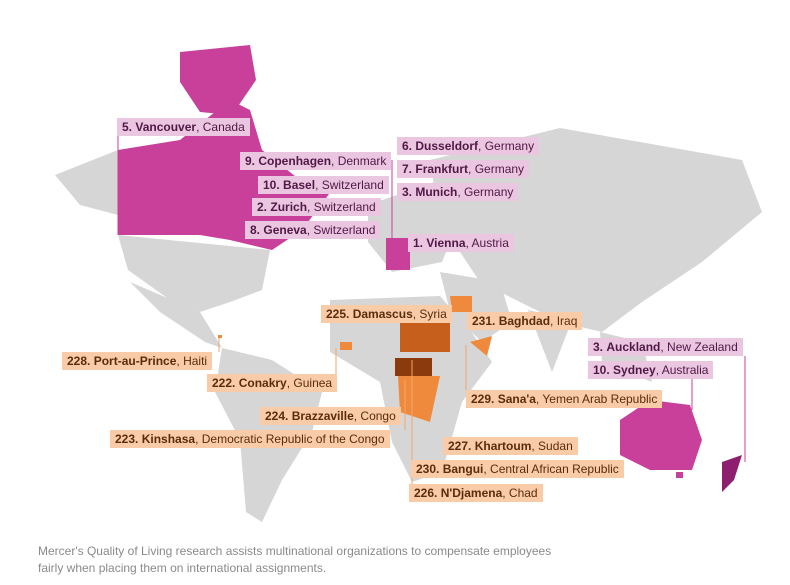 Image resolution: width=790 pixels, height=585 pixels. What do you see at coordinates (732, 473) in the screenshot?
I see `new-zealand` at bounding box center [732, 473].